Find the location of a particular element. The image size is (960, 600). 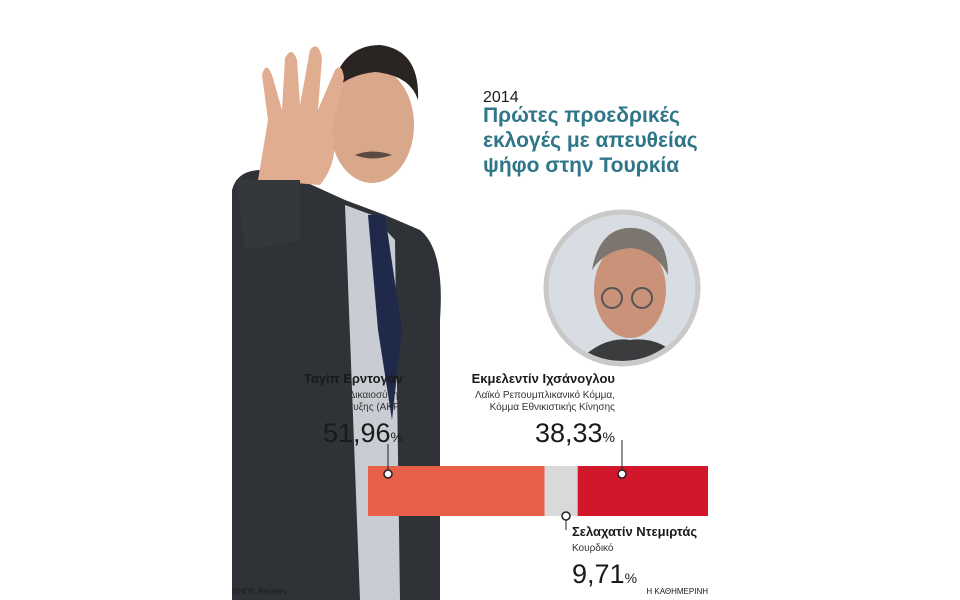

value-number: 9,71 is located at coordinates (598, 574).